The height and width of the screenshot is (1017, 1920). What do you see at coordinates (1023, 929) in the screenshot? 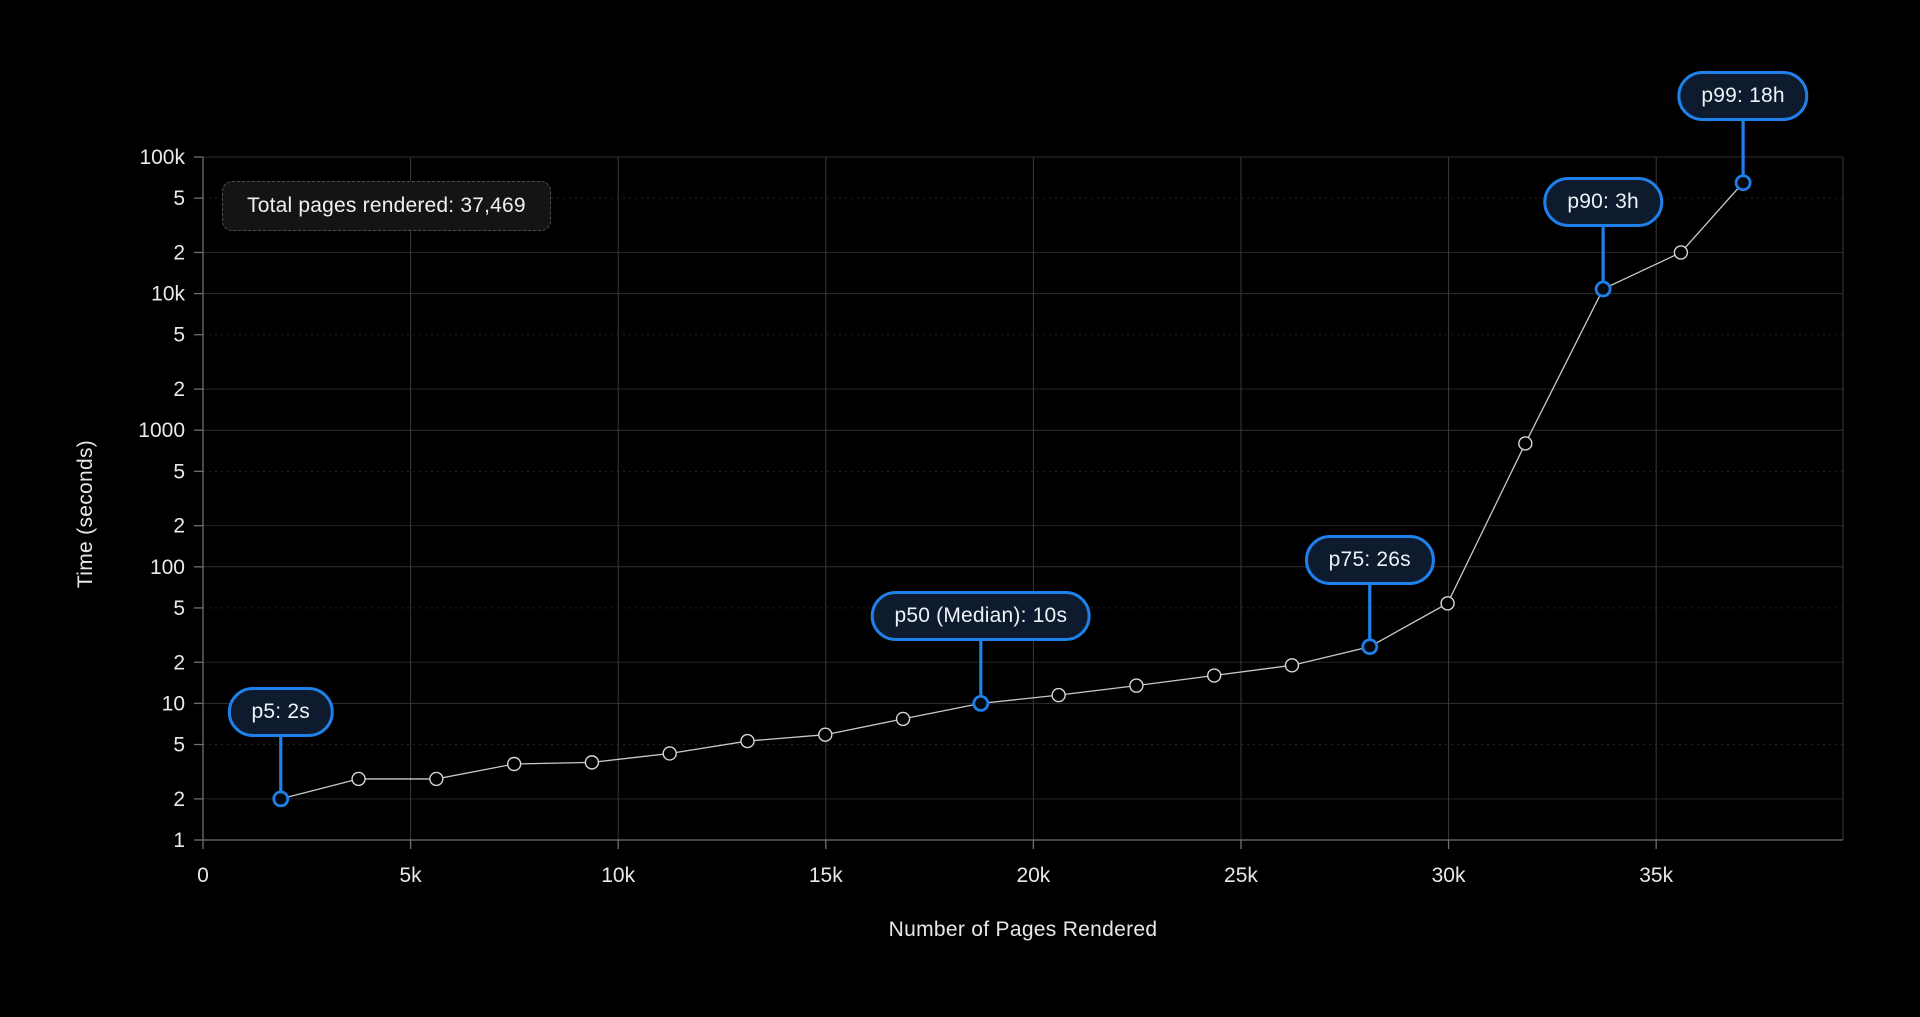
I see `x-axis-title: Number of Pages Rendered` at bounding box center [1023, 929].